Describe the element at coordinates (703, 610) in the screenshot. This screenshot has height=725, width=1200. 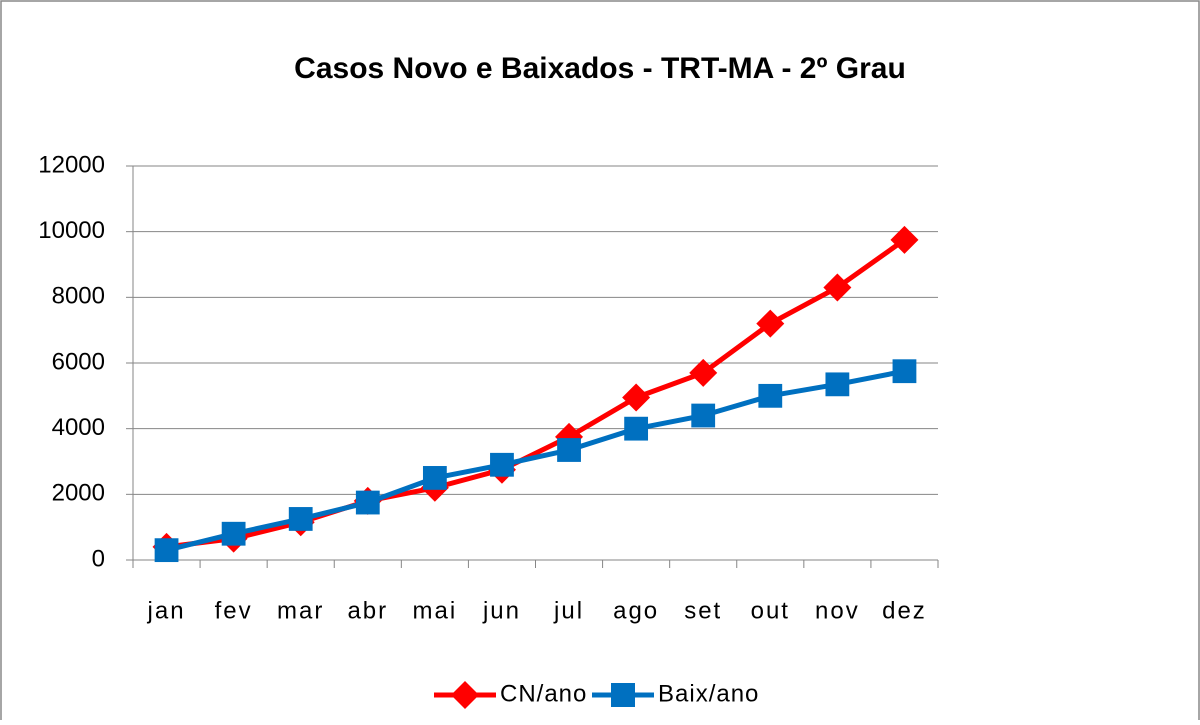
I see `x-tick-label: set` at that location.